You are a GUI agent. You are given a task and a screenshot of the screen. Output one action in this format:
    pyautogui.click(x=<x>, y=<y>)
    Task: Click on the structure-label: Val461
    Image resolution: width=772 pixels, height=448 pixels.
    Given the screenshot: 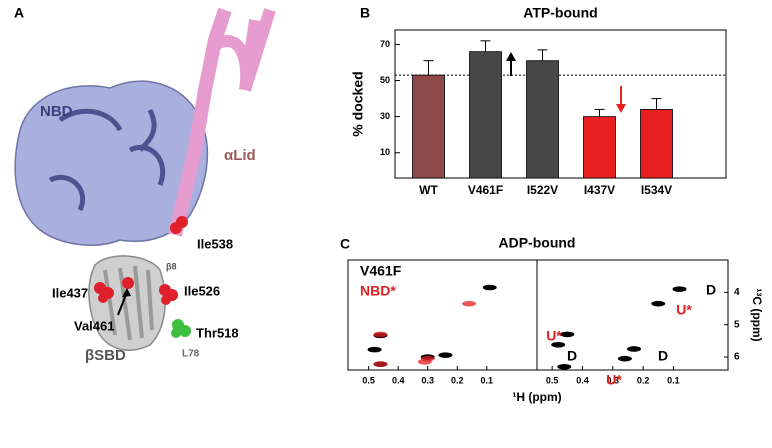 What is the action you would take?
    pyautogui.click(x=94, y=325)
    